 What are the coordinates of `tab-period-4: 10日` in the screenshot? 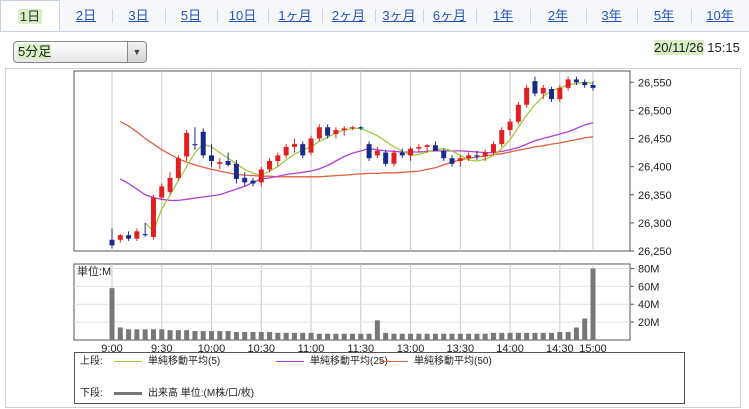 It's located at (242, 15).